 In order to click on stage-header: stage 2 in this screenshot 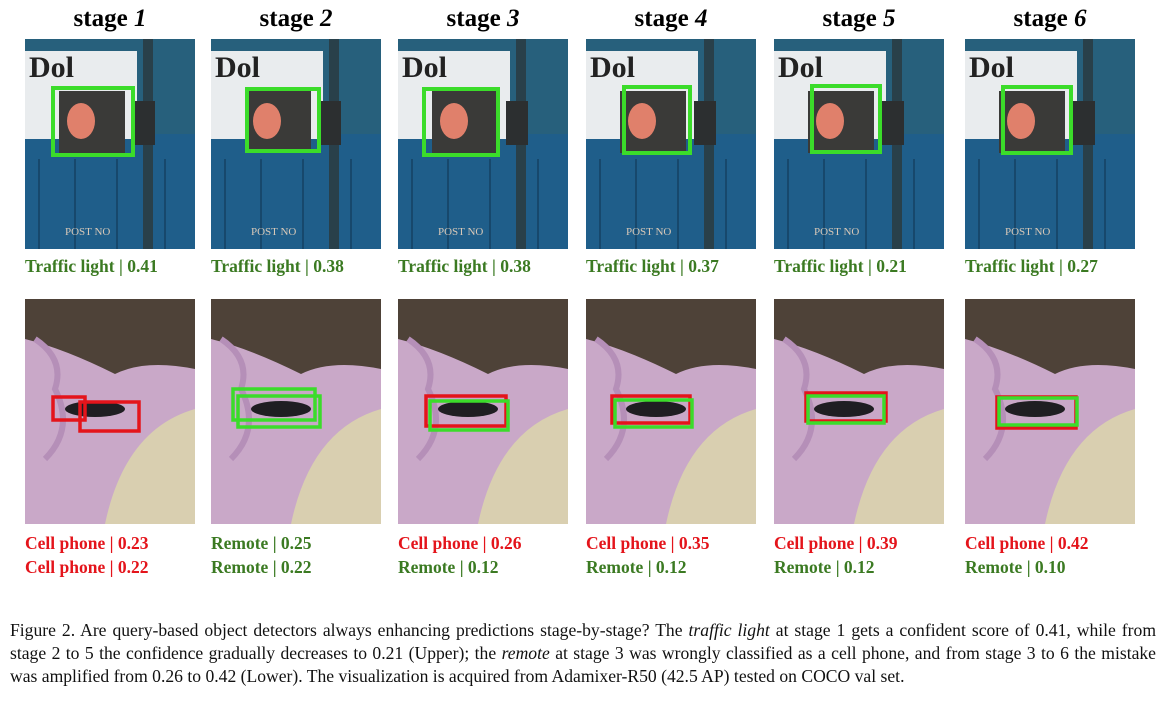, I will do `click(296, 18)`.